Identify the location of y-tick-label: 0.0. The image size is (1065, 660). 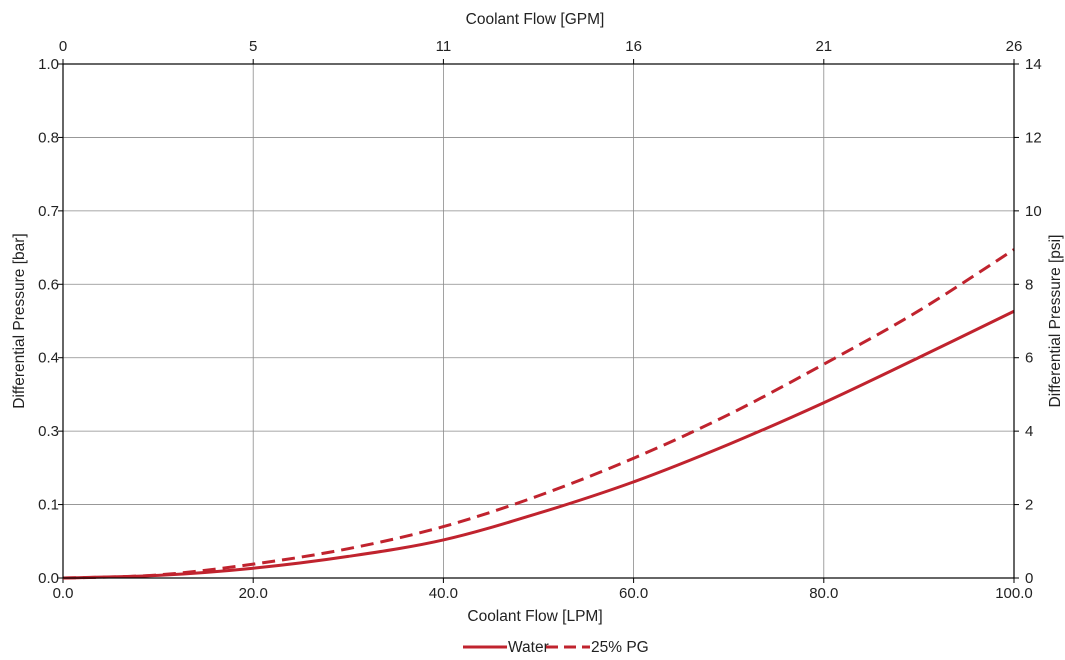
(48, 578).